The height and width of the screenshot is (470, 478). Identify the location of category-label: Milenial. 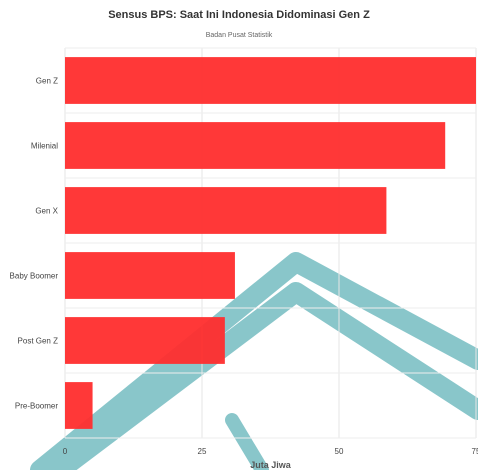
(44, 146).